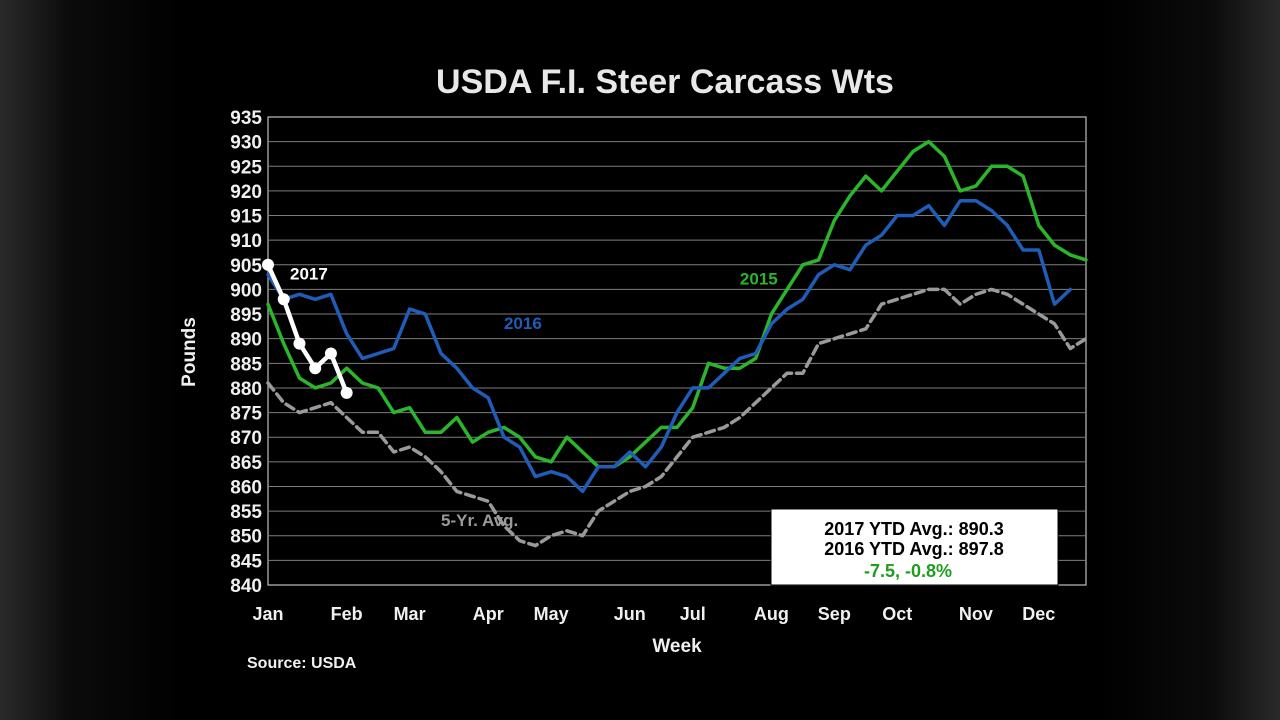 This screenshot has width=1280, height=720. I want to click on series-label-5-yr-avg: 5-Yr. Avg., so click(479, 520).